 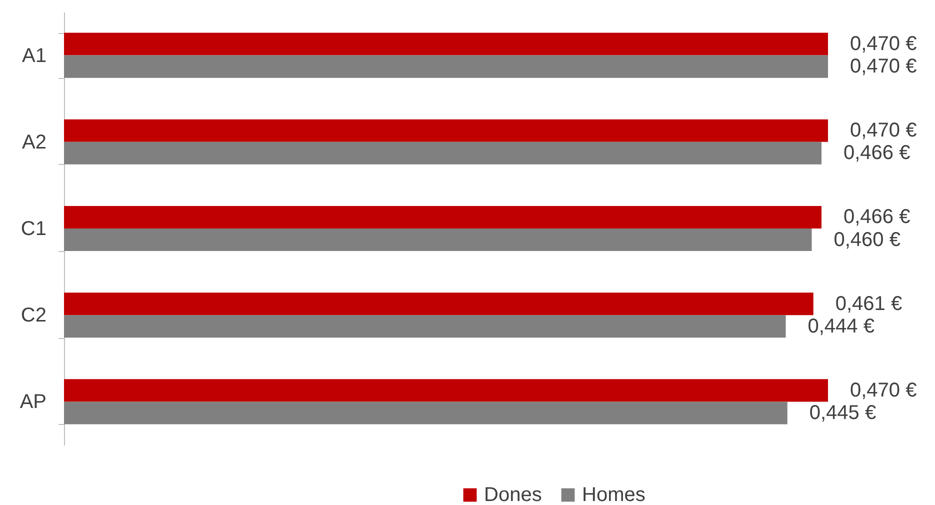 What do you see at coordinates (867, 239) in the screenshot?
I see `data-label: 0,460 €` at bounding box center [867, 239].